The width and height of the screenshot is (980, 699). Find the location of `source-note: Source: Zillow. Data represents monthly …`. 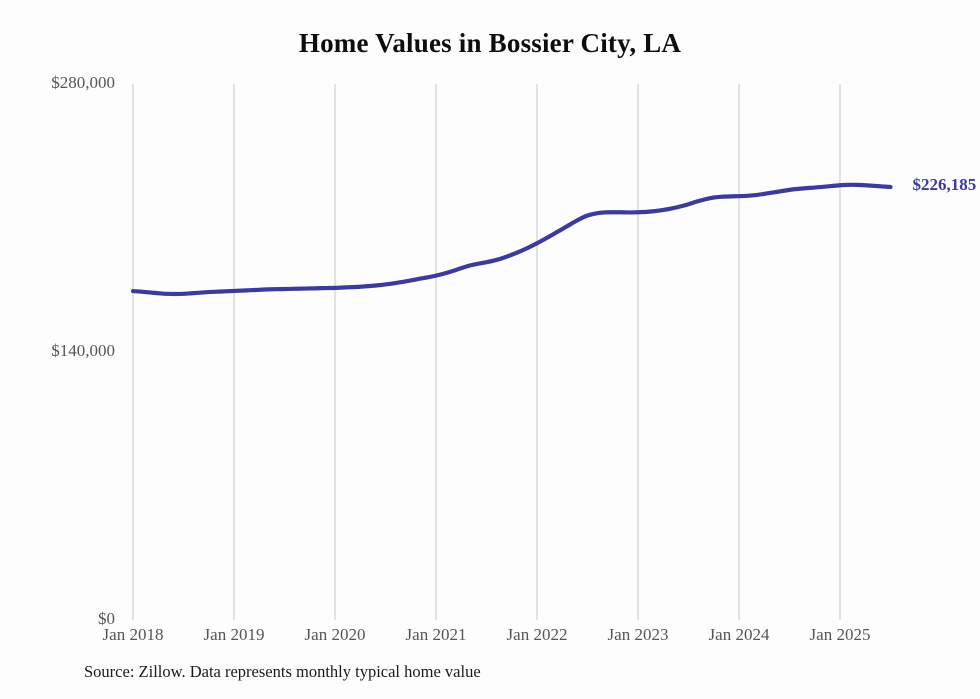

source-note: Source: Zillow. Data represents monthly … is located at coordinates (282, 671).